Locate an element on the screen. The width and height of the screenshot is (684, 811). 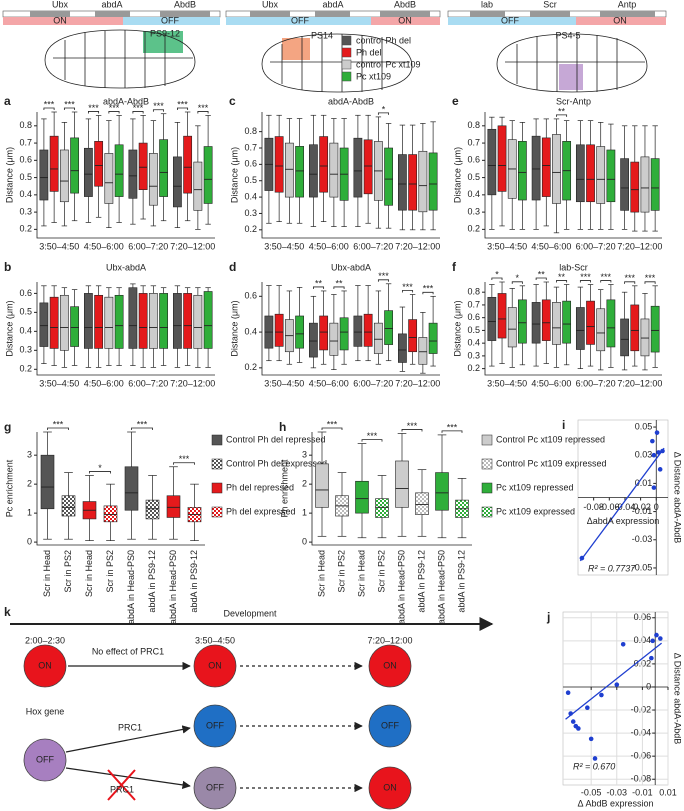
legend-label: Pc xt109 is located at coordinates (373, 76).